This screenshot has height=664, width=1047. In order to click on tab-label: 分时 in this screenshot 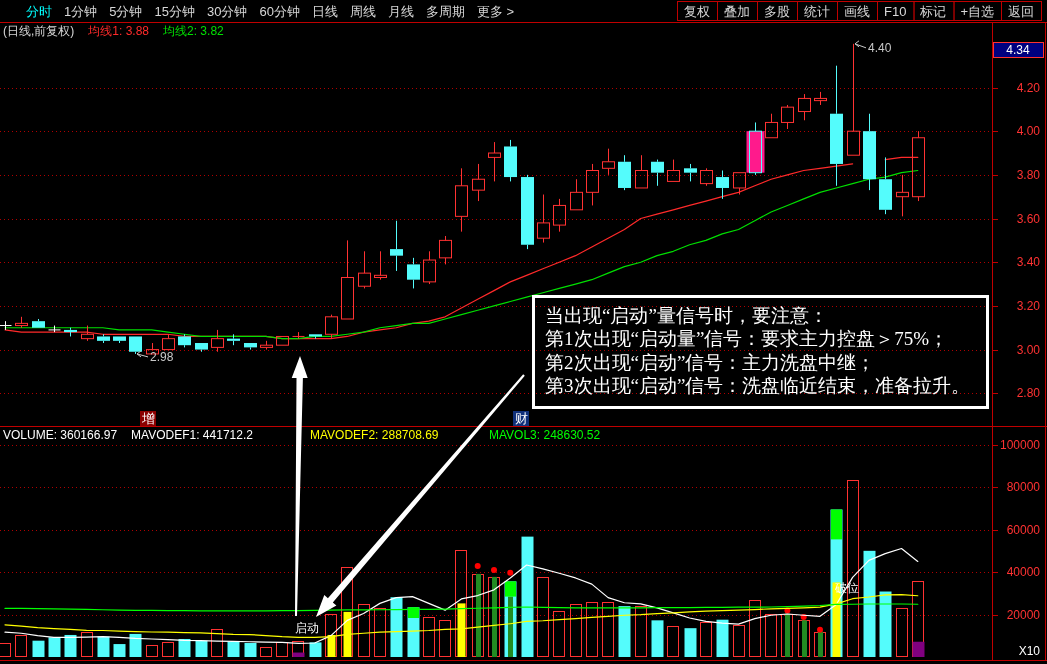, I will do `click(39, 11)`.